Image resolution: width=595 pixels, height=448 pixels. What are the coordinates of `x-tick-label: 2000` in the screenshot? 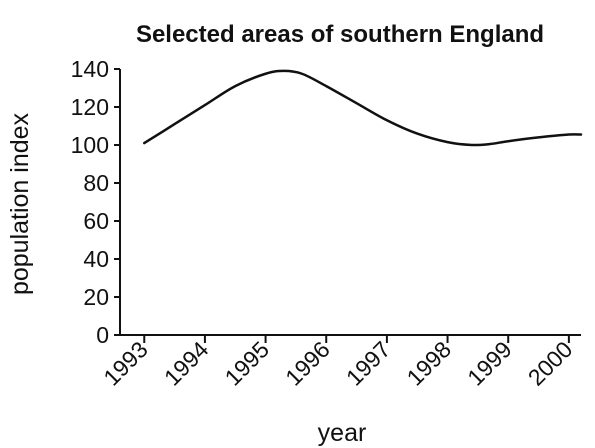 It's located at (550, 363).